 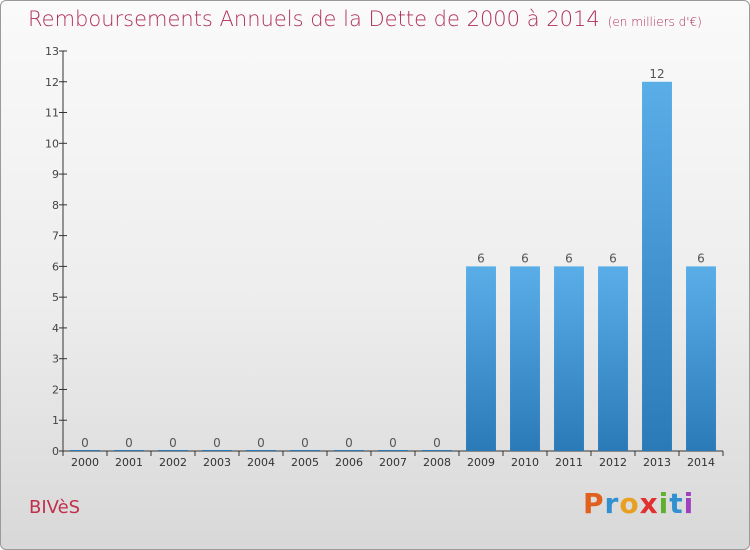 I want to click on logo-letter: t, so click(x=676, y=503).